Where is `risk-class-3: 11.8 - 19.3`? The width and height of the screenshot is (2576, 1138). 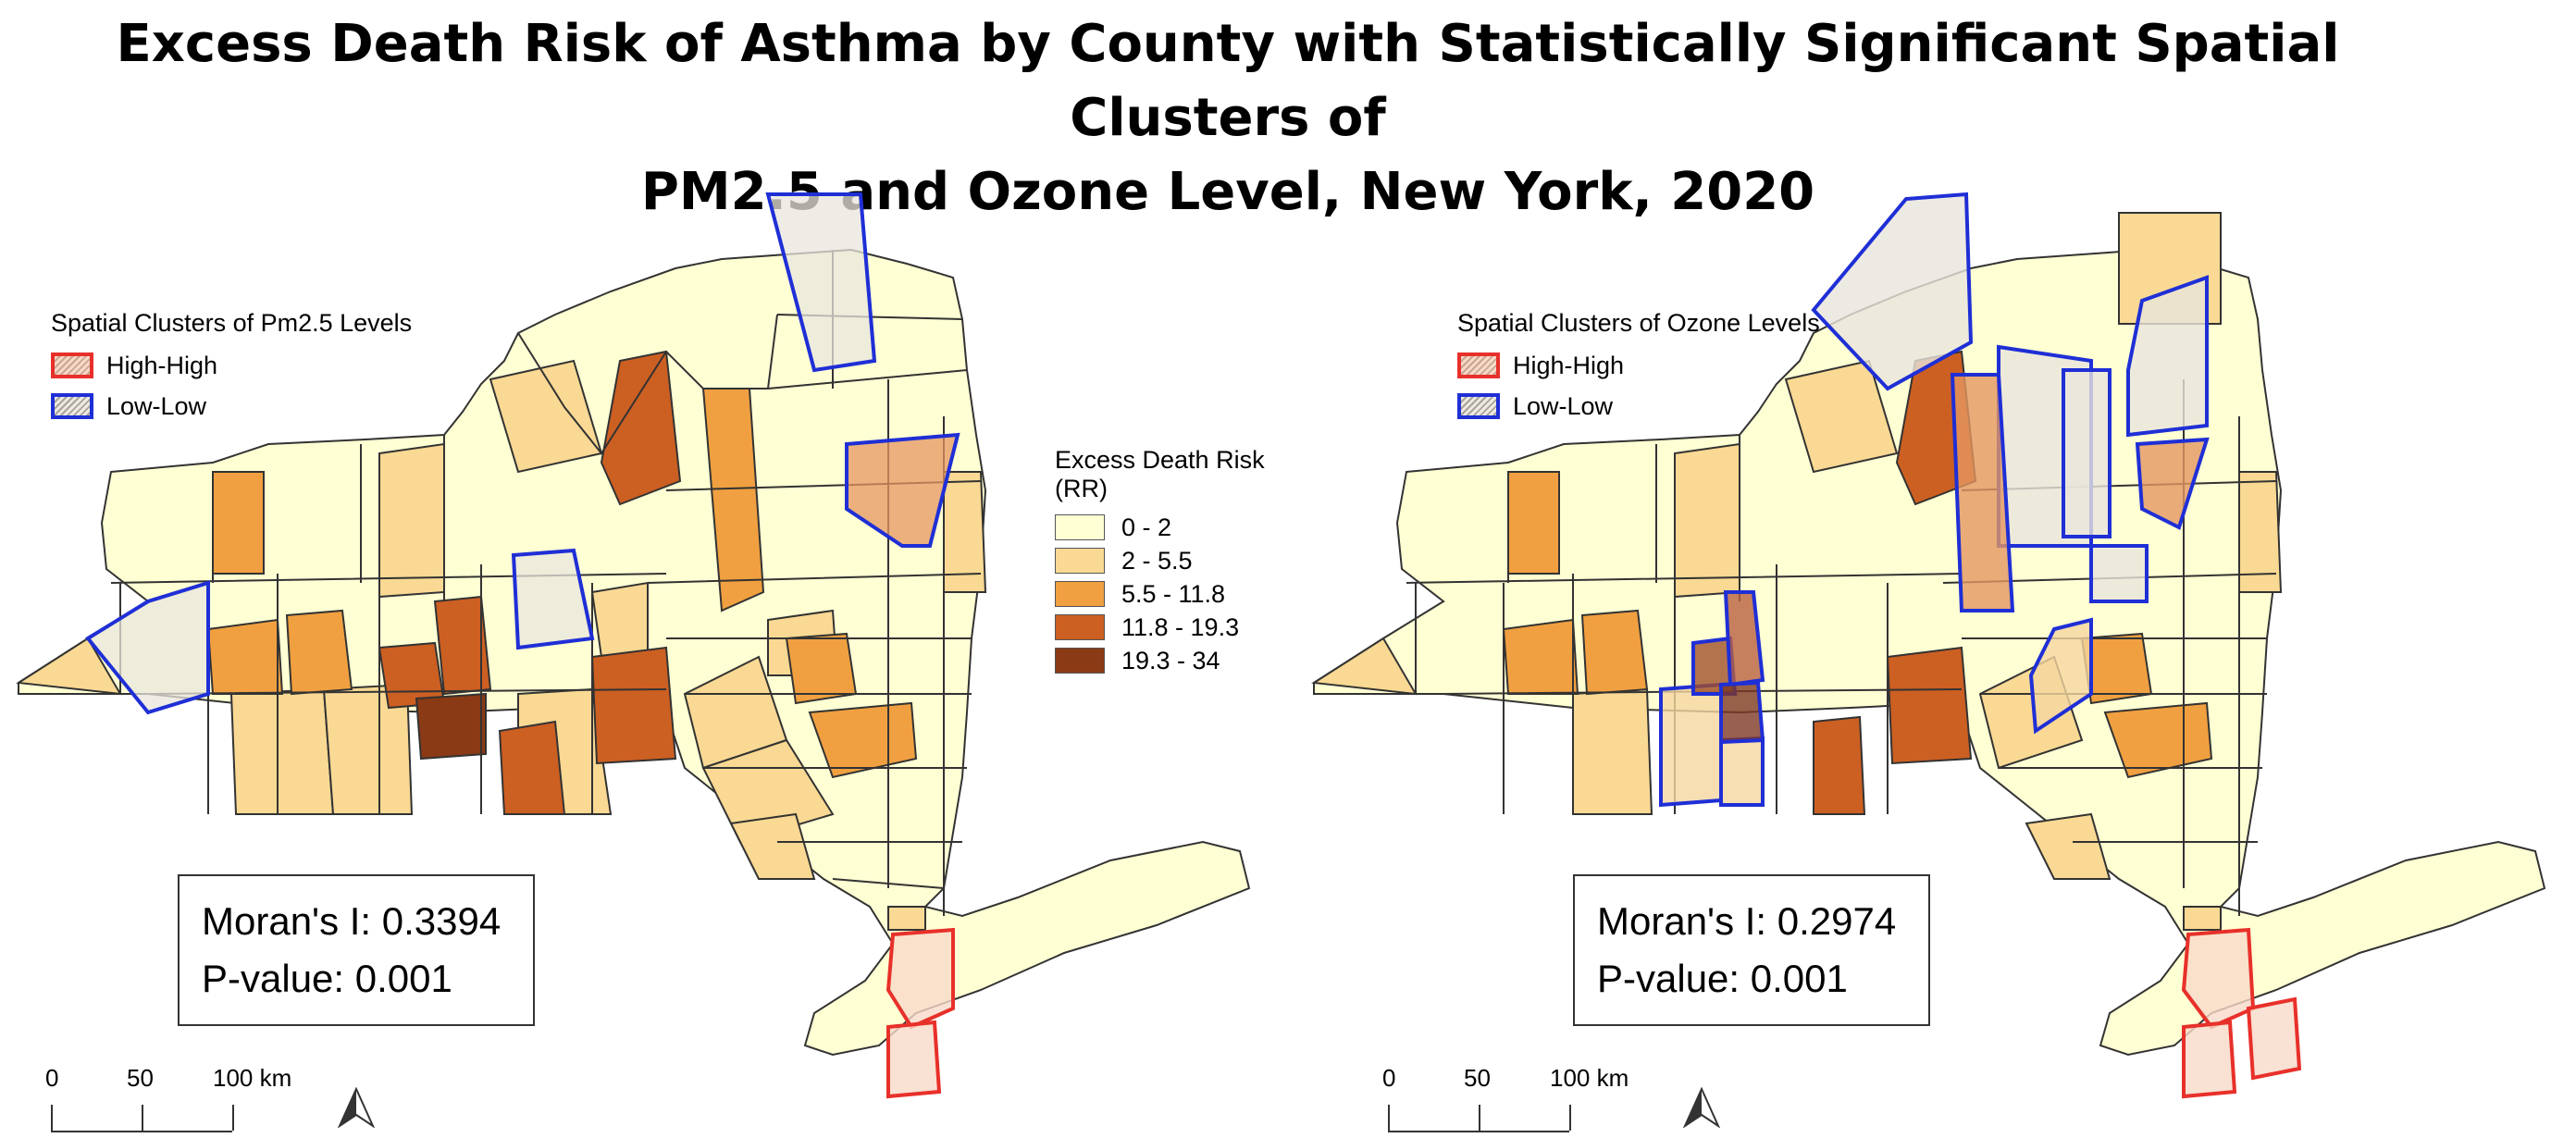 risk-class-3: 11.8 - 19.3 is located at coordinates (1171, 627).